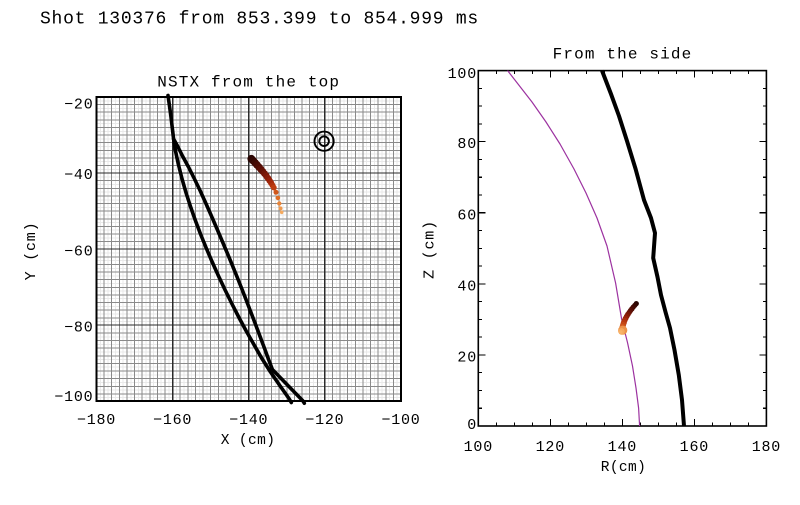  I want to click on svg-text: 160, so click(694, 447).